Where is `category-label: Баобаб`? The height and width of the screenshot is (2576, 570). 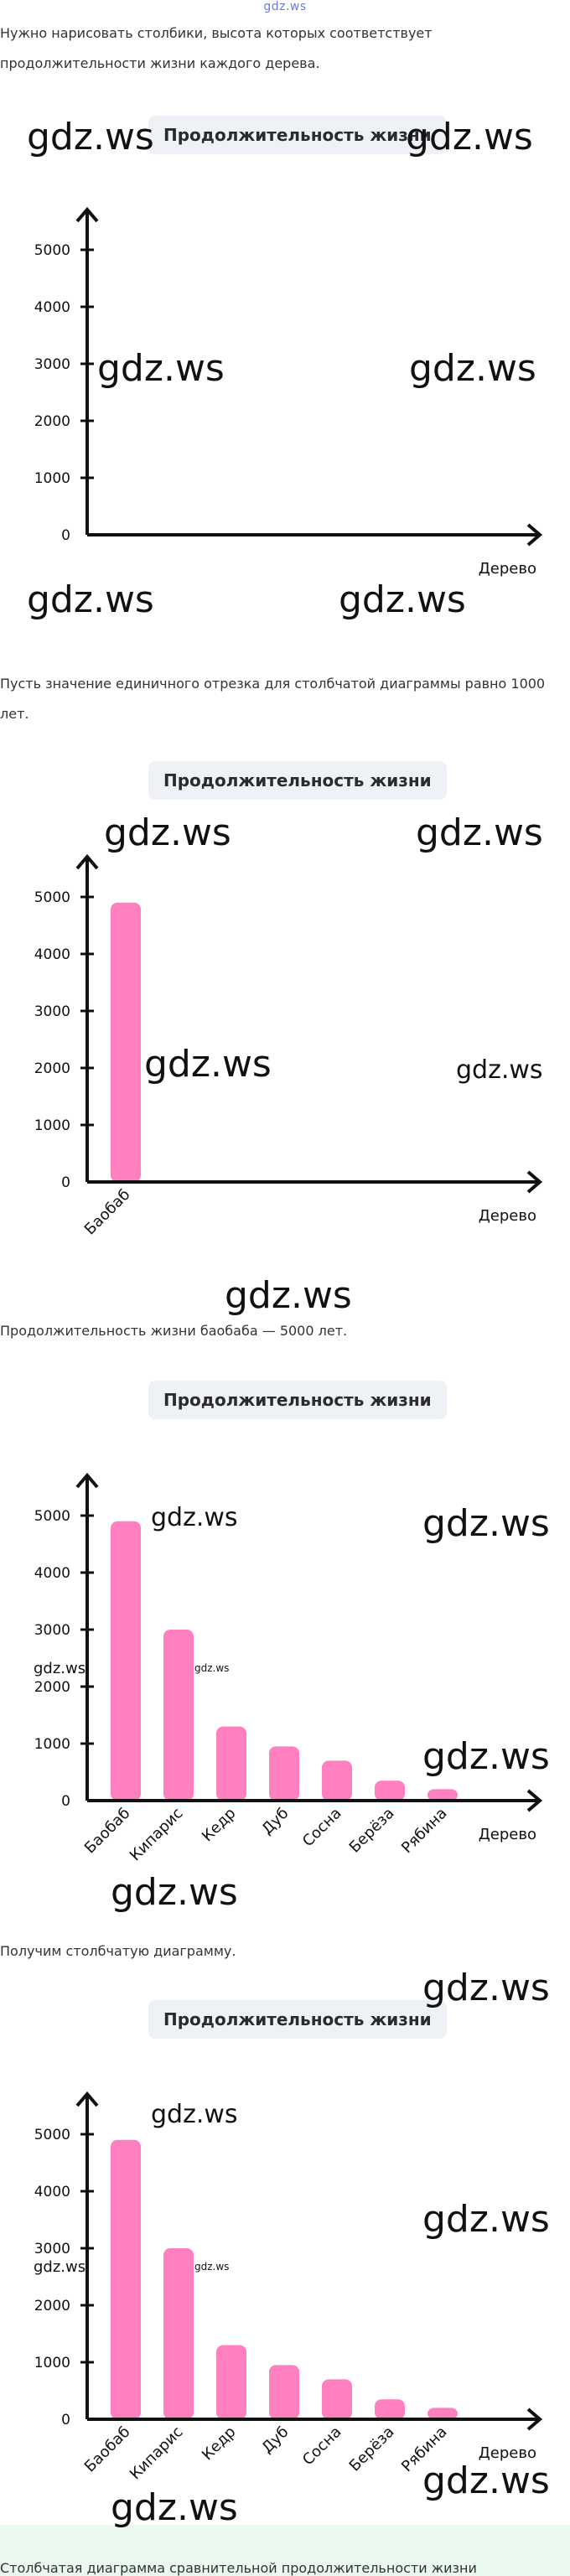
category-label: Баобаб is located at coordinates (108, 2449).